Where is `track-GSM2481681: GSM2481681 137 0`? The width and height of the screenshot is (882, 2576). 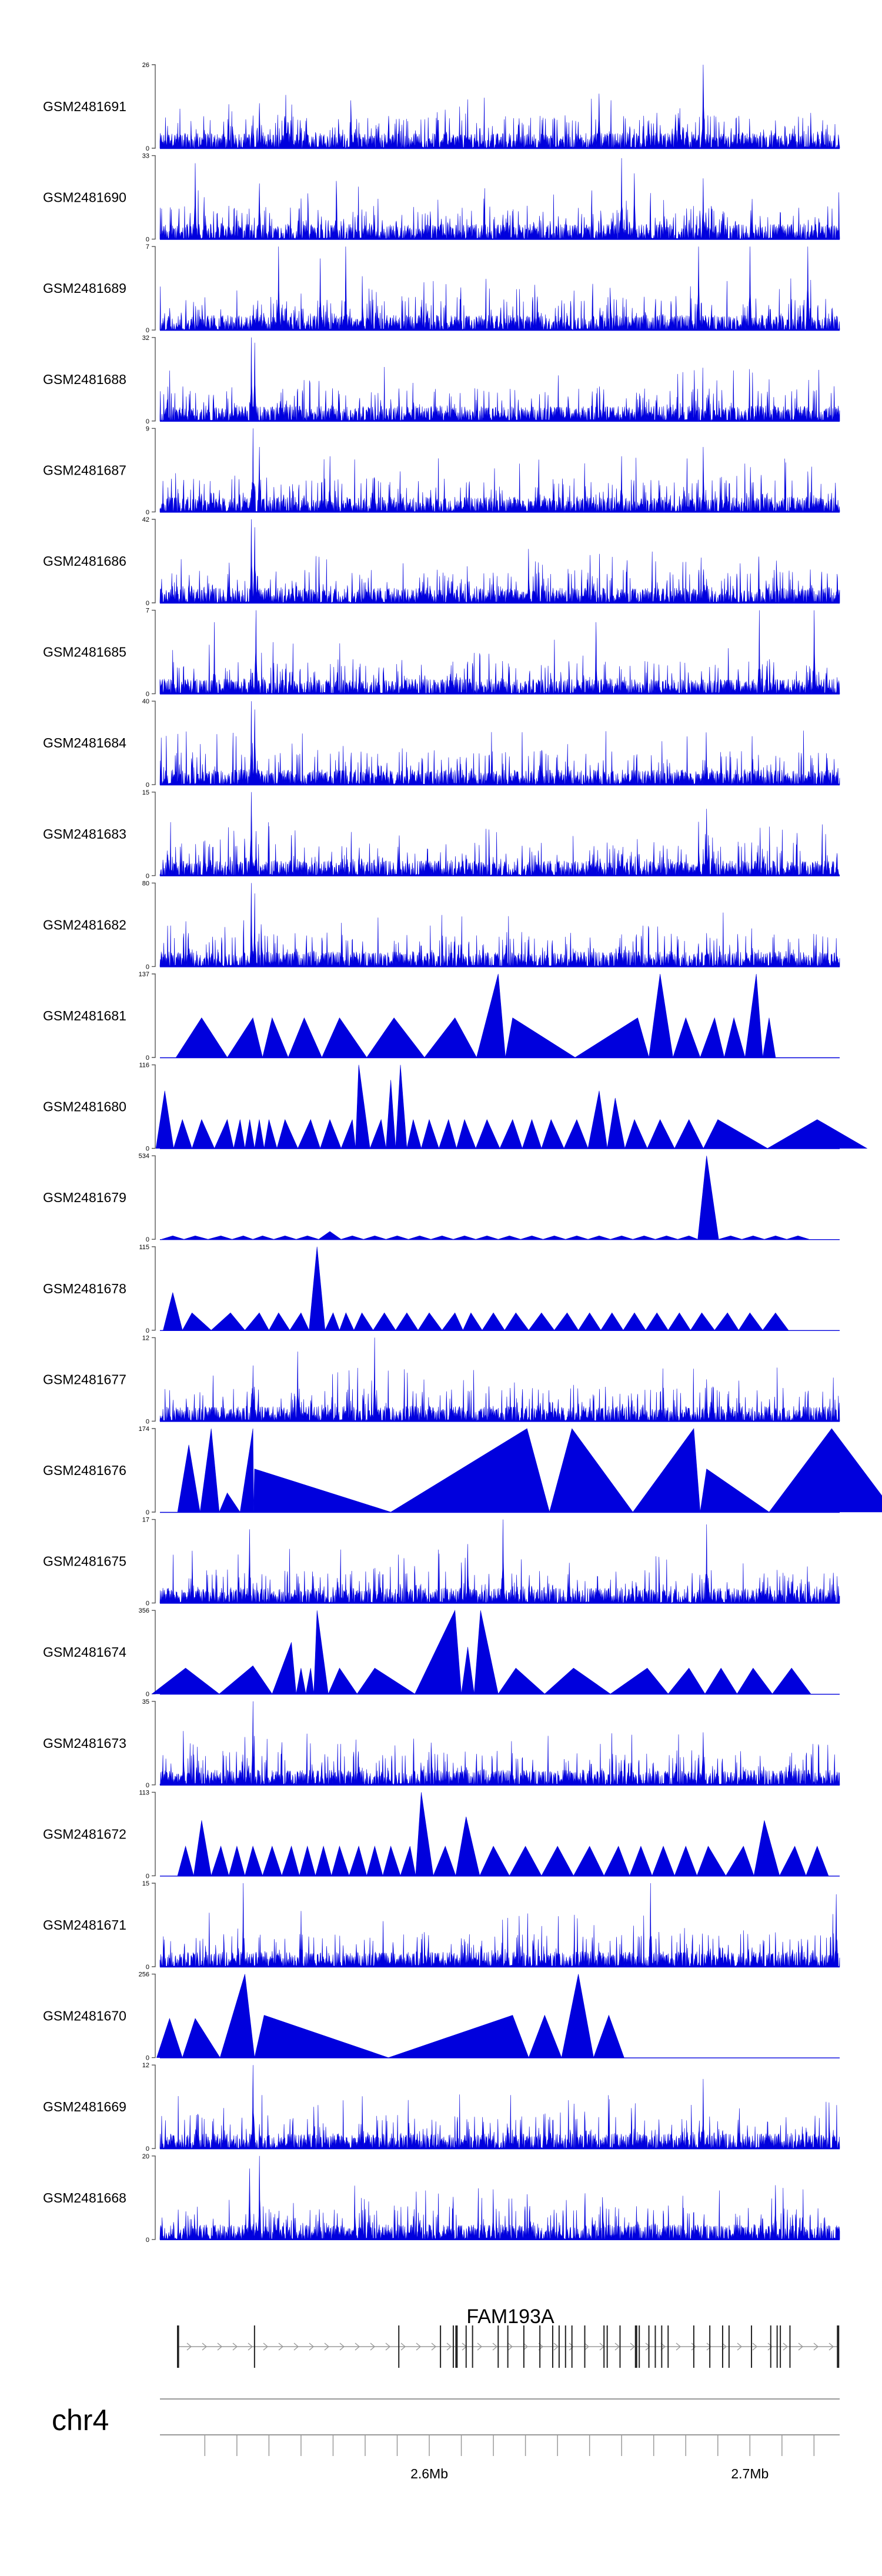 track-GSM2481681: GSM2481681 137 0 is located at coordinates (441, 1016).